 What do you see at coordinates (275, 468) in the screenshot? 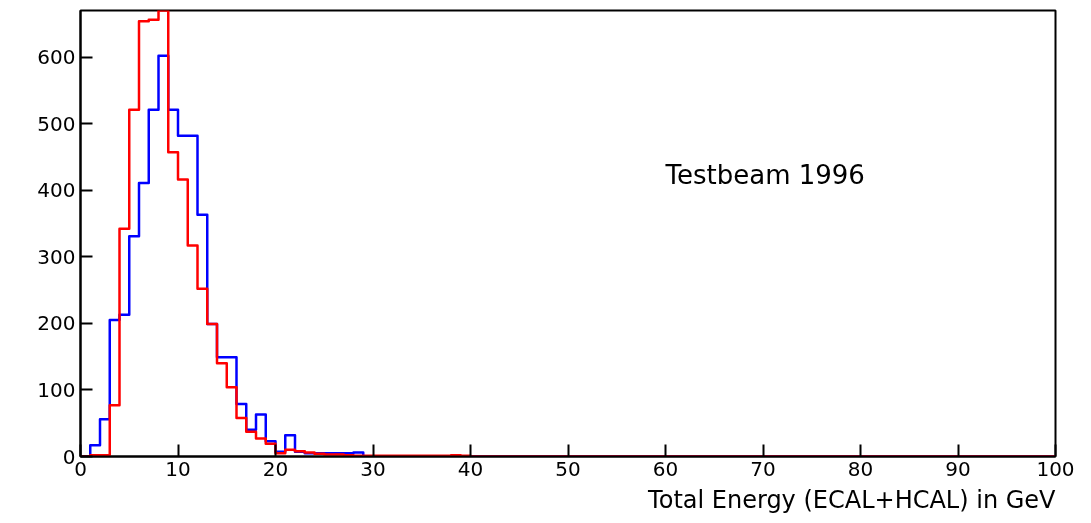
I see `x-tick-label: 20` at bounding box center [275, 468].